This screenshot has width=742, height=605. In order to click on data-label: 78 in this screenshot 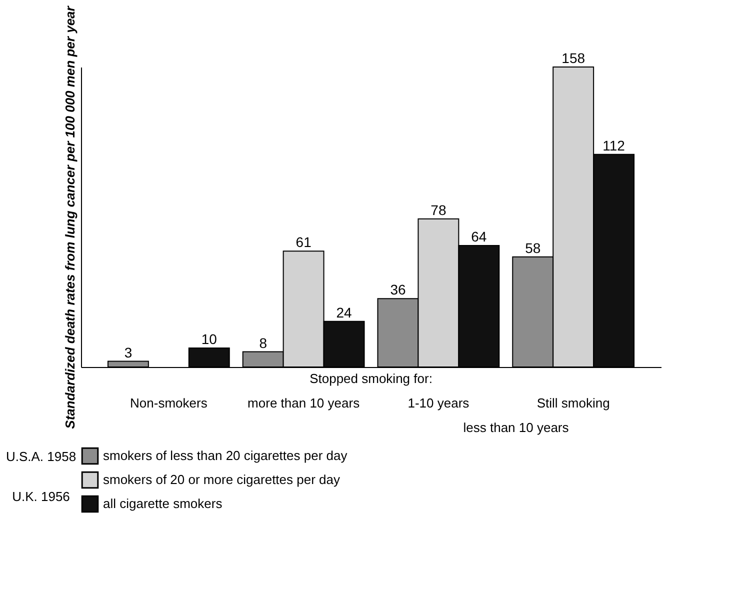, I will do `click(438, 210)`.